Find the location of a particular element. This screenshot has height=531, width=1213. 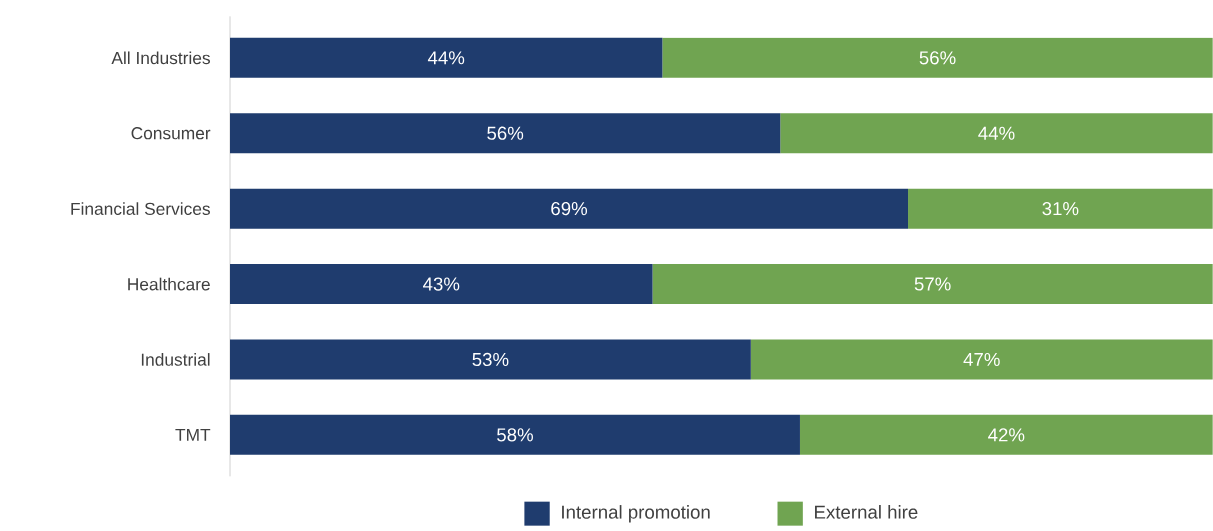

data-label: 47% is located at coordinates (981, 359).